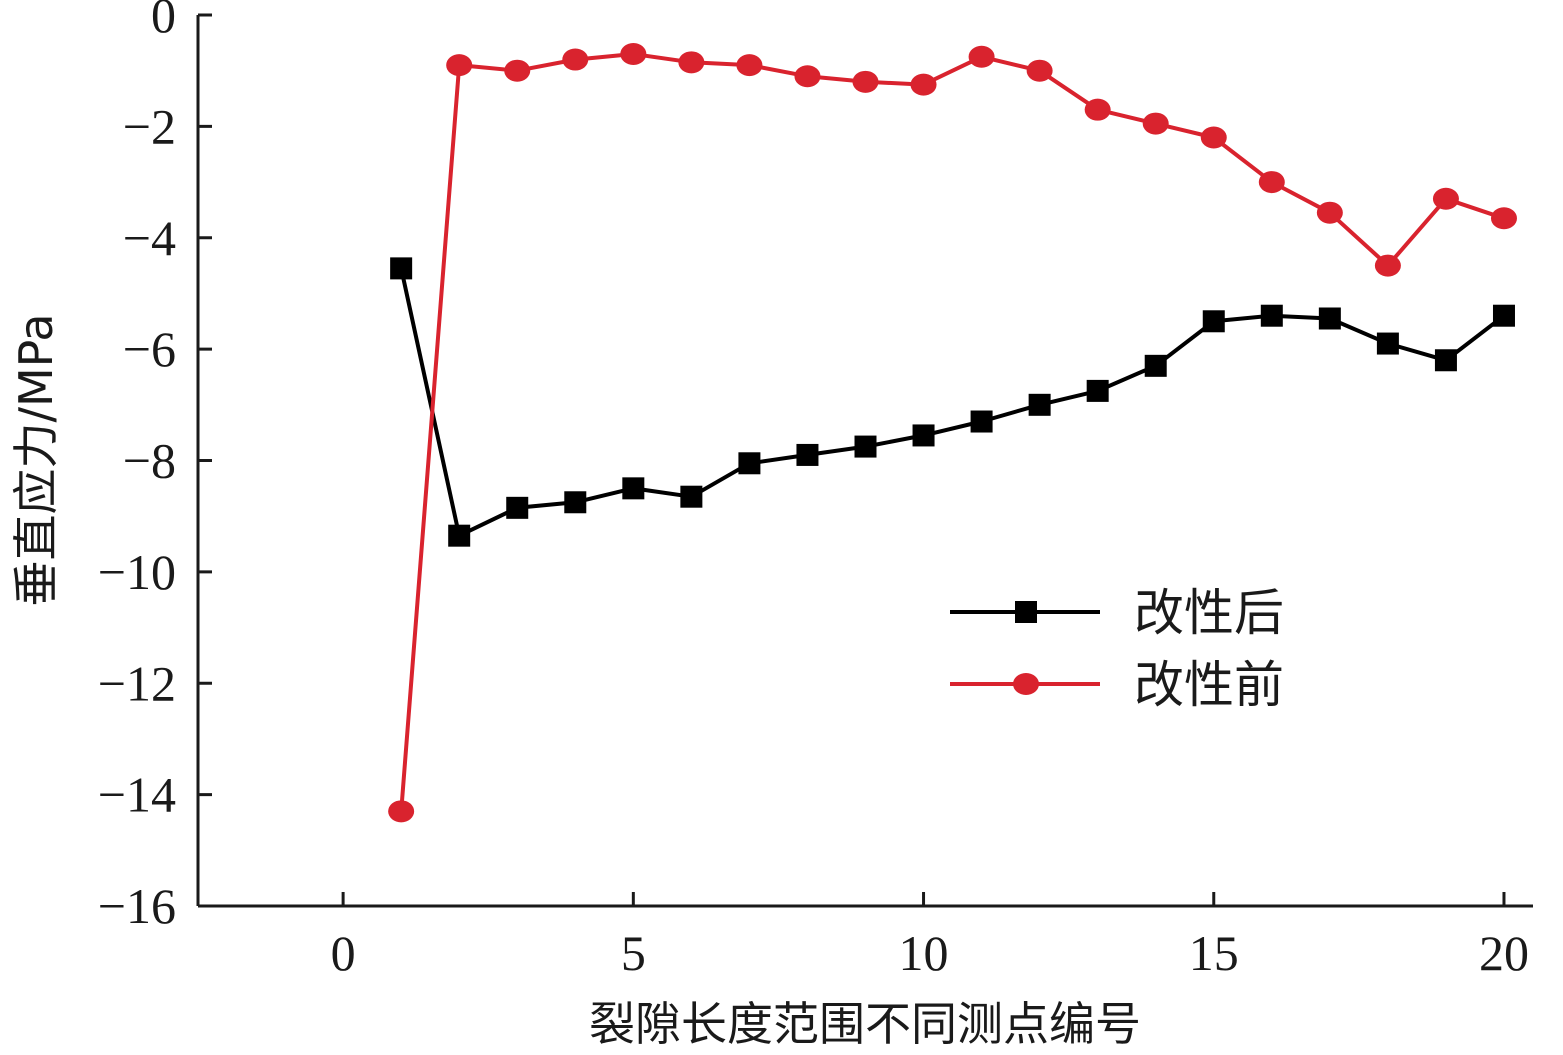  Describe the element at coordinates (633, 953) in the screenshot. I see `x-tick-label: 5` at that location.